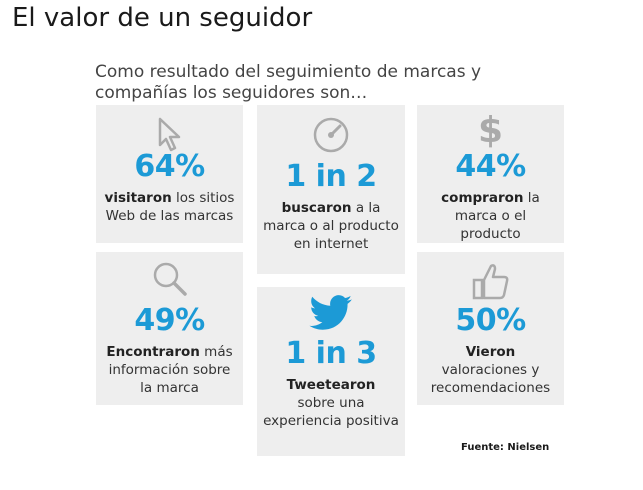  I want to click on page-title: El valor de un seguidor, so click(162, 18).